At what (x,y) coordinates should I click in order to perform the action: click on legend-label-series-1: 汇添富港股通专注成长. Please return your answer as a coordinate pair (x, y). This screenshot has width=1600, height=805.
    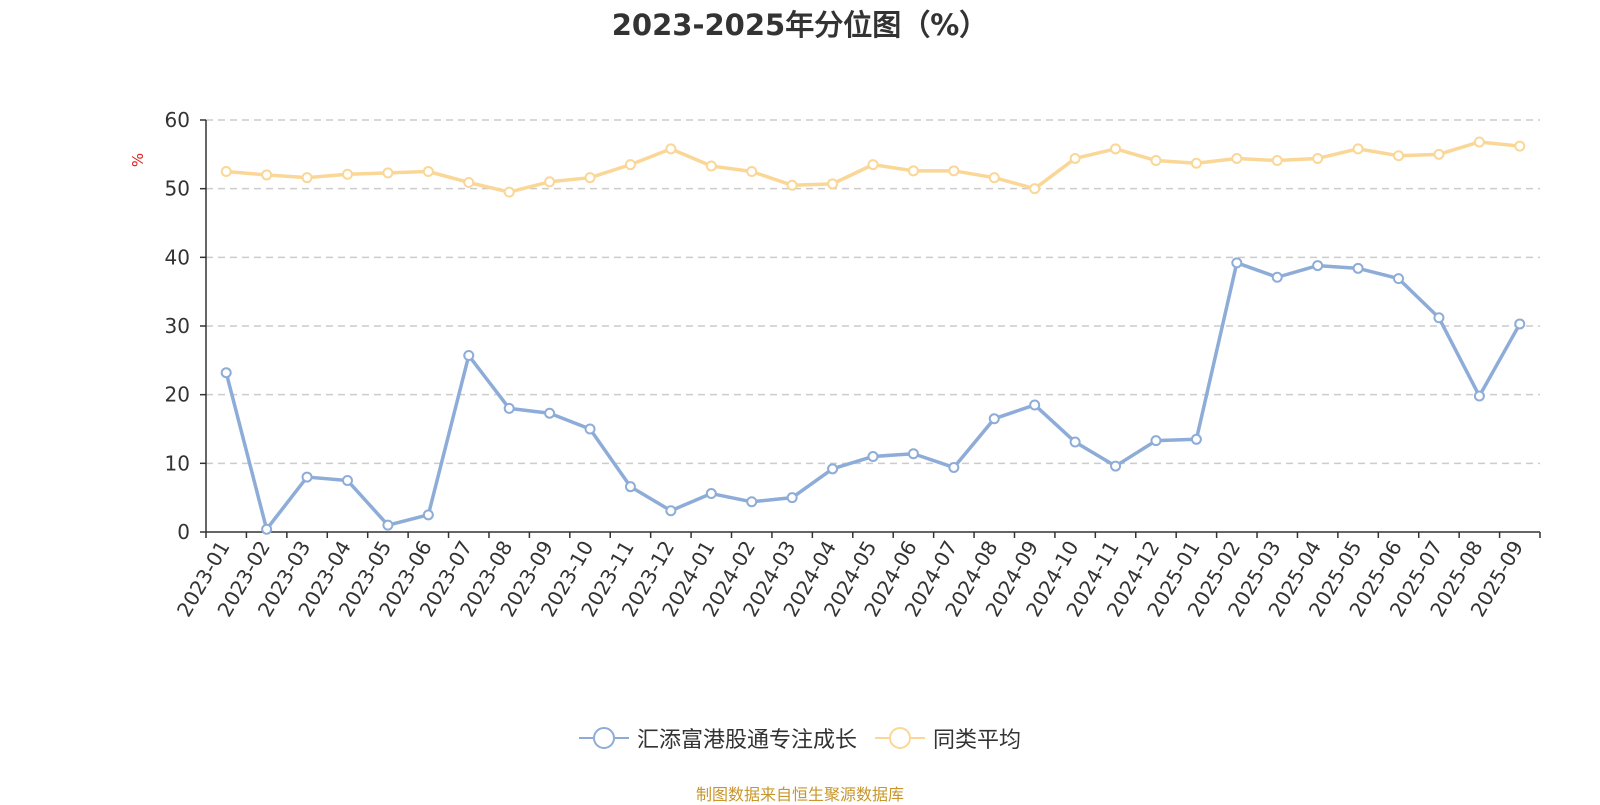
    Looking at the image, I should click on (746, 740).